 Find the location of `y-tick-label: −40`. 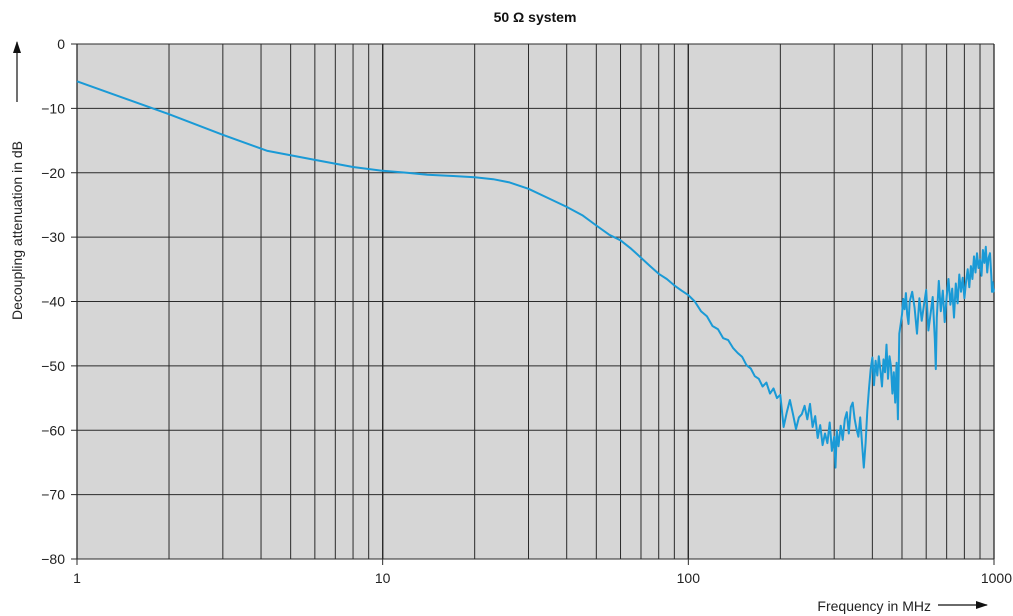

y-tick-label: −40 is located at coordinates (53, 302).